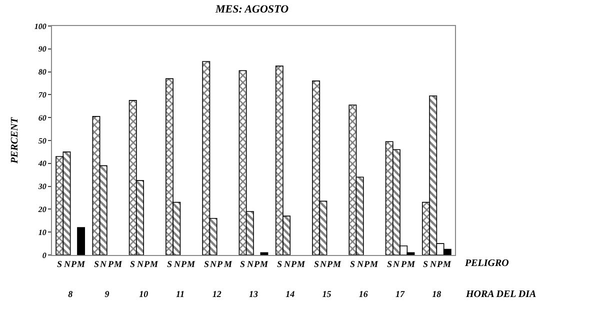  What do you see at coordinates (501, 294) in the screenshot?
I see `x-axis-title: HORA DEL DIA` at bounding box center [501, 294].